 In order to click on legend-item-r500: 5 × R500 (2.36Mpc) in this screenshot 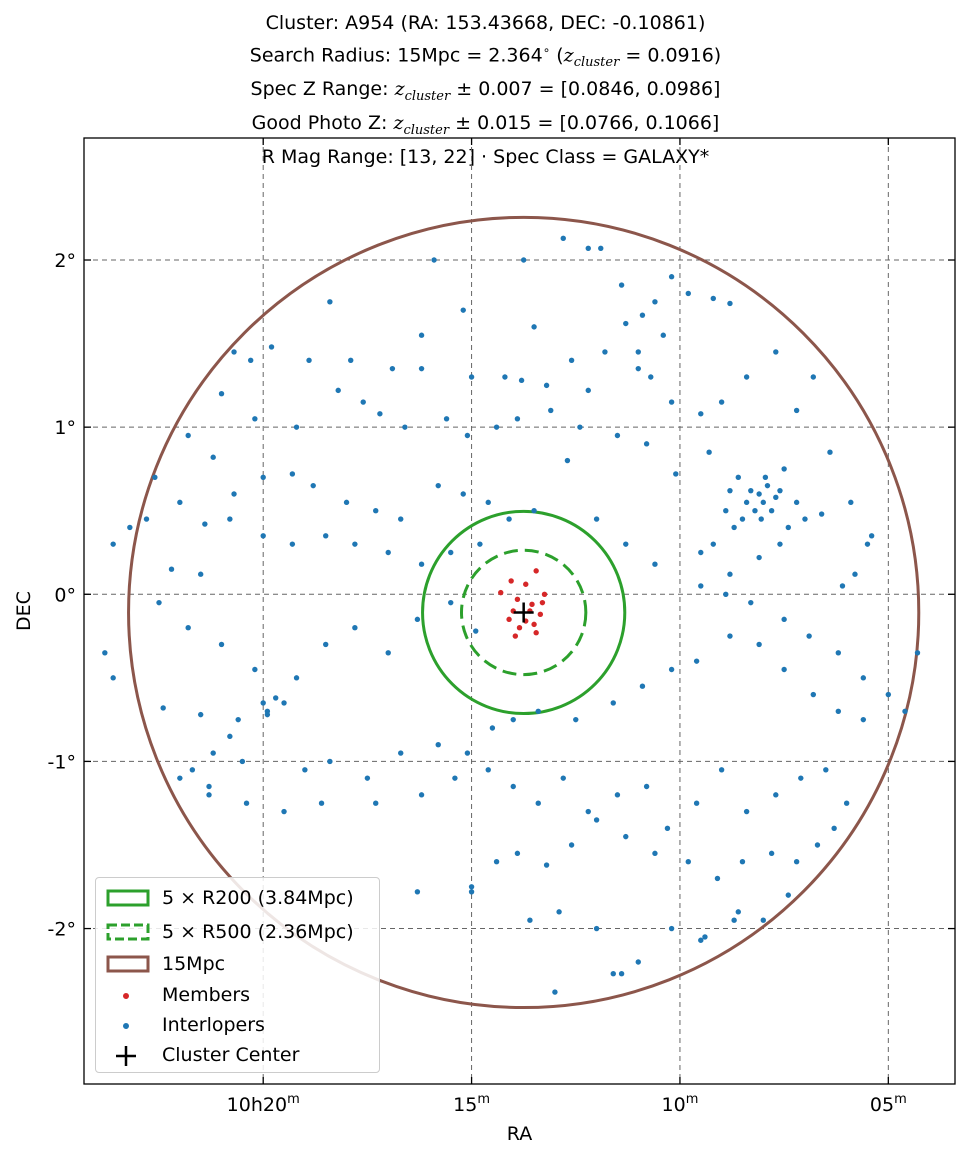, I will do `click(237, 932)`.